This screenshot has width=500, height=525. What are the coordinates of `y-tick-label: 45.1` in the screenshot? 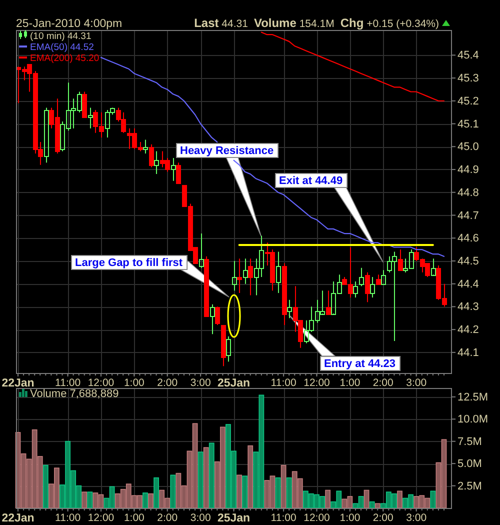 It's located at (468, 124).